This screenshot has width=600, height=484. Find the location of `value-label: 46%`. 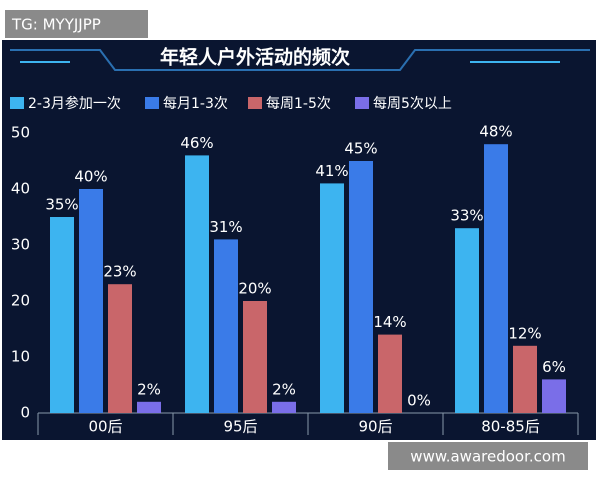

value-label: 46% is located at coordinates (196, 143).